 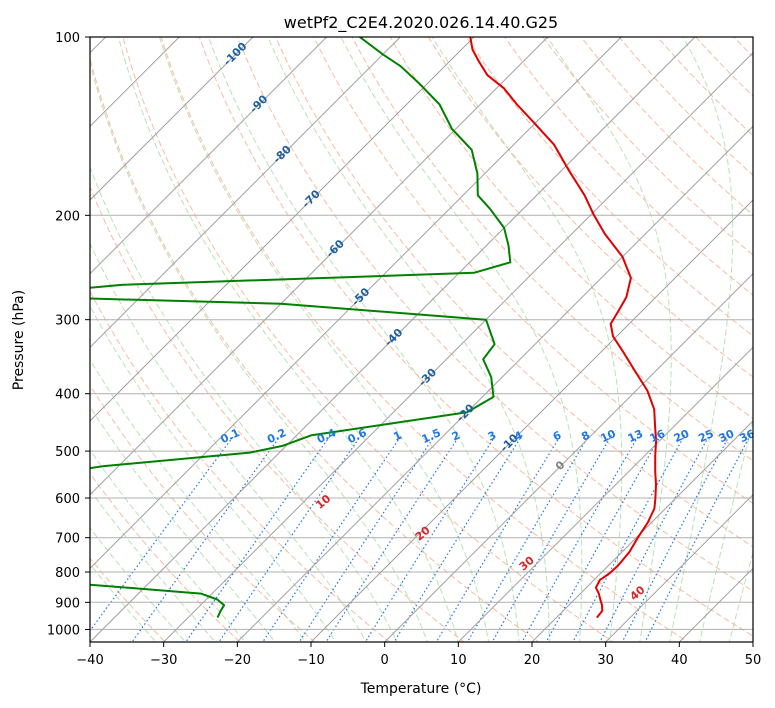 I want to click on x-tick-label: −20, so click(x=237, y=660).